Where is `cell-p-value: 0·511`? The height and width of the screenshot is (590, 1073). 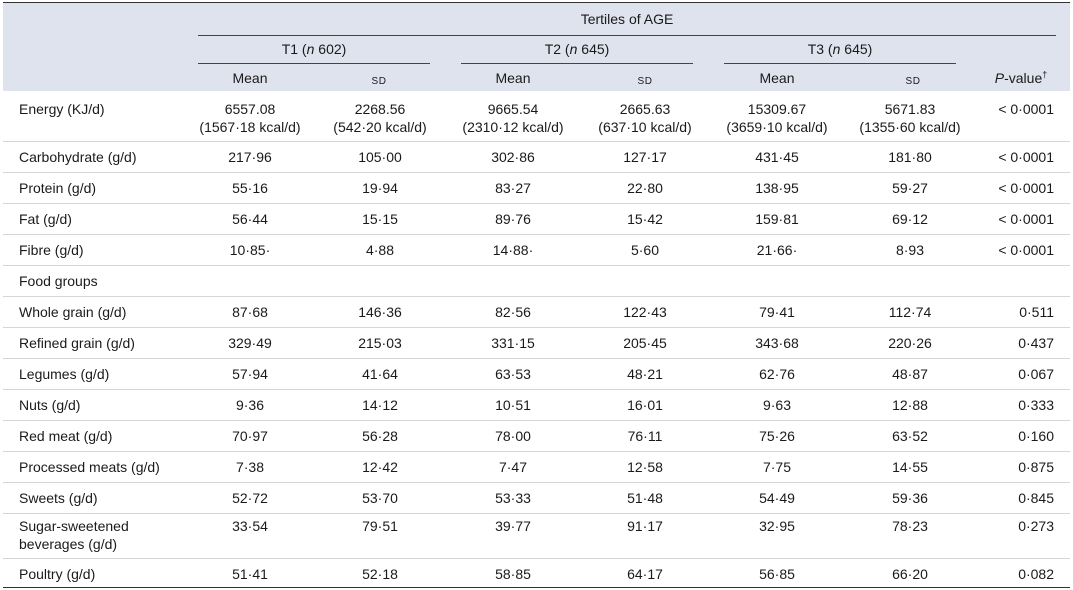
cell-p-value: 0·511 is located at coordinates (1036, 312).